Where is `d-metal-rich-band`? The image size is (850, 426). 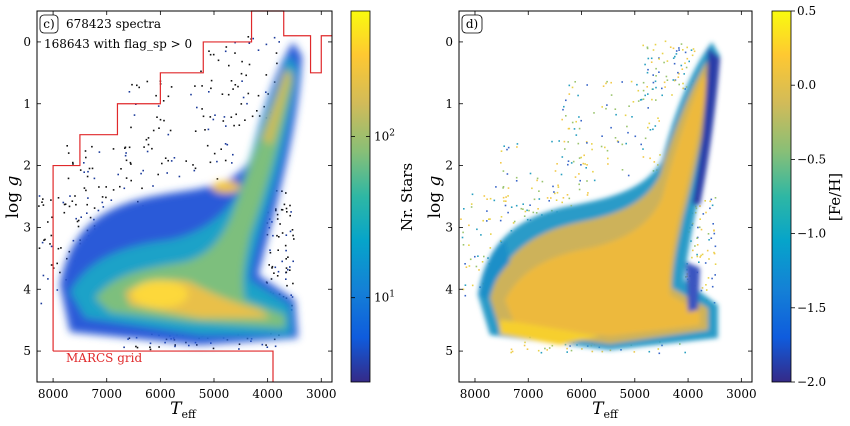 d-metal-rich-band is located at coordinates (550, 332).